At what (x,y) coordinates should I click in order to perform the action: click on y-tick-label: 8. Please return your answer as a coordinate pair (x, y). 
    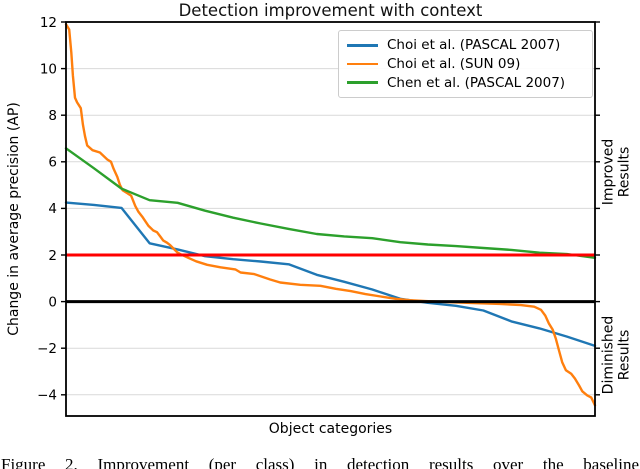
    Looking at the image, I should click on (52, 116).